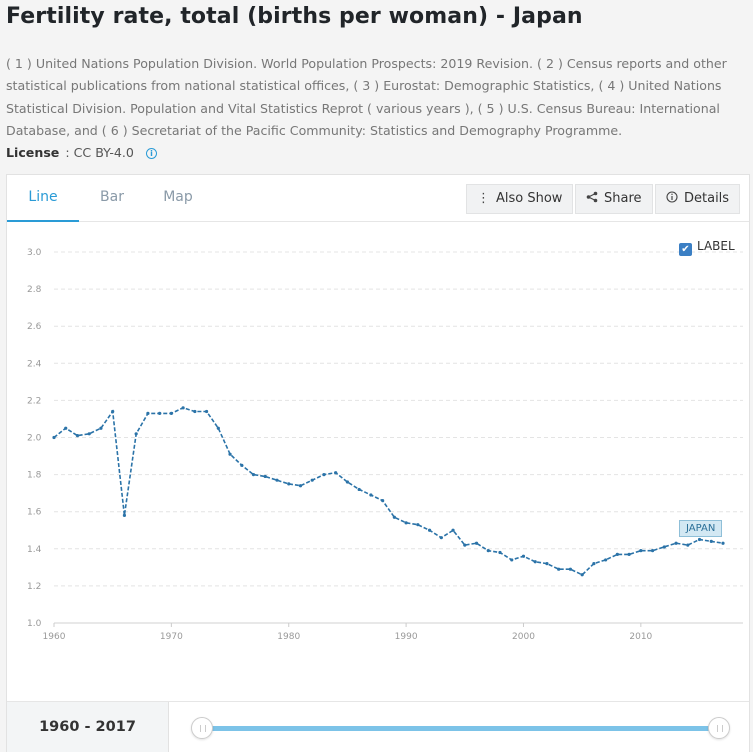 The width and height of the screenshot is (753, 752). I want to click on license-value: : CC BY-4.0, so click(99, 152).